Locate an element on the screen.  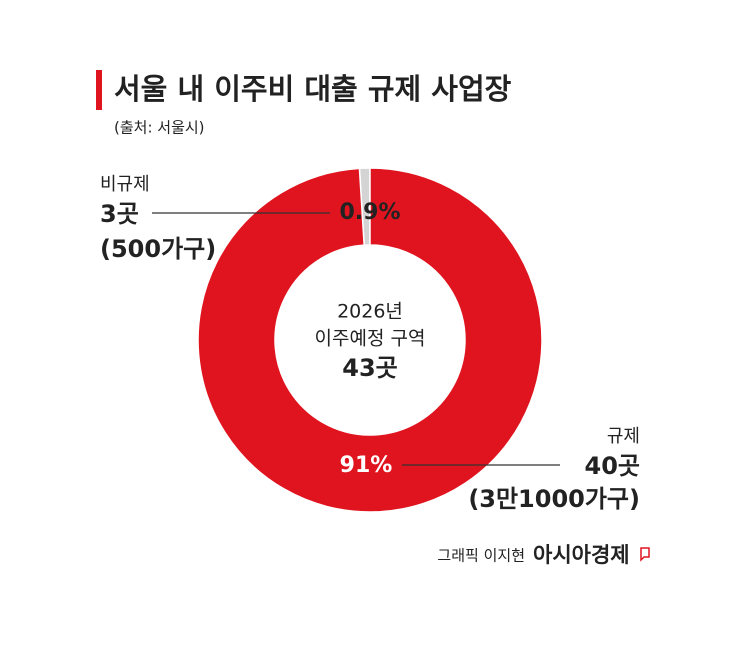
count-label: 3곳 is located at coordinates (119, 214).